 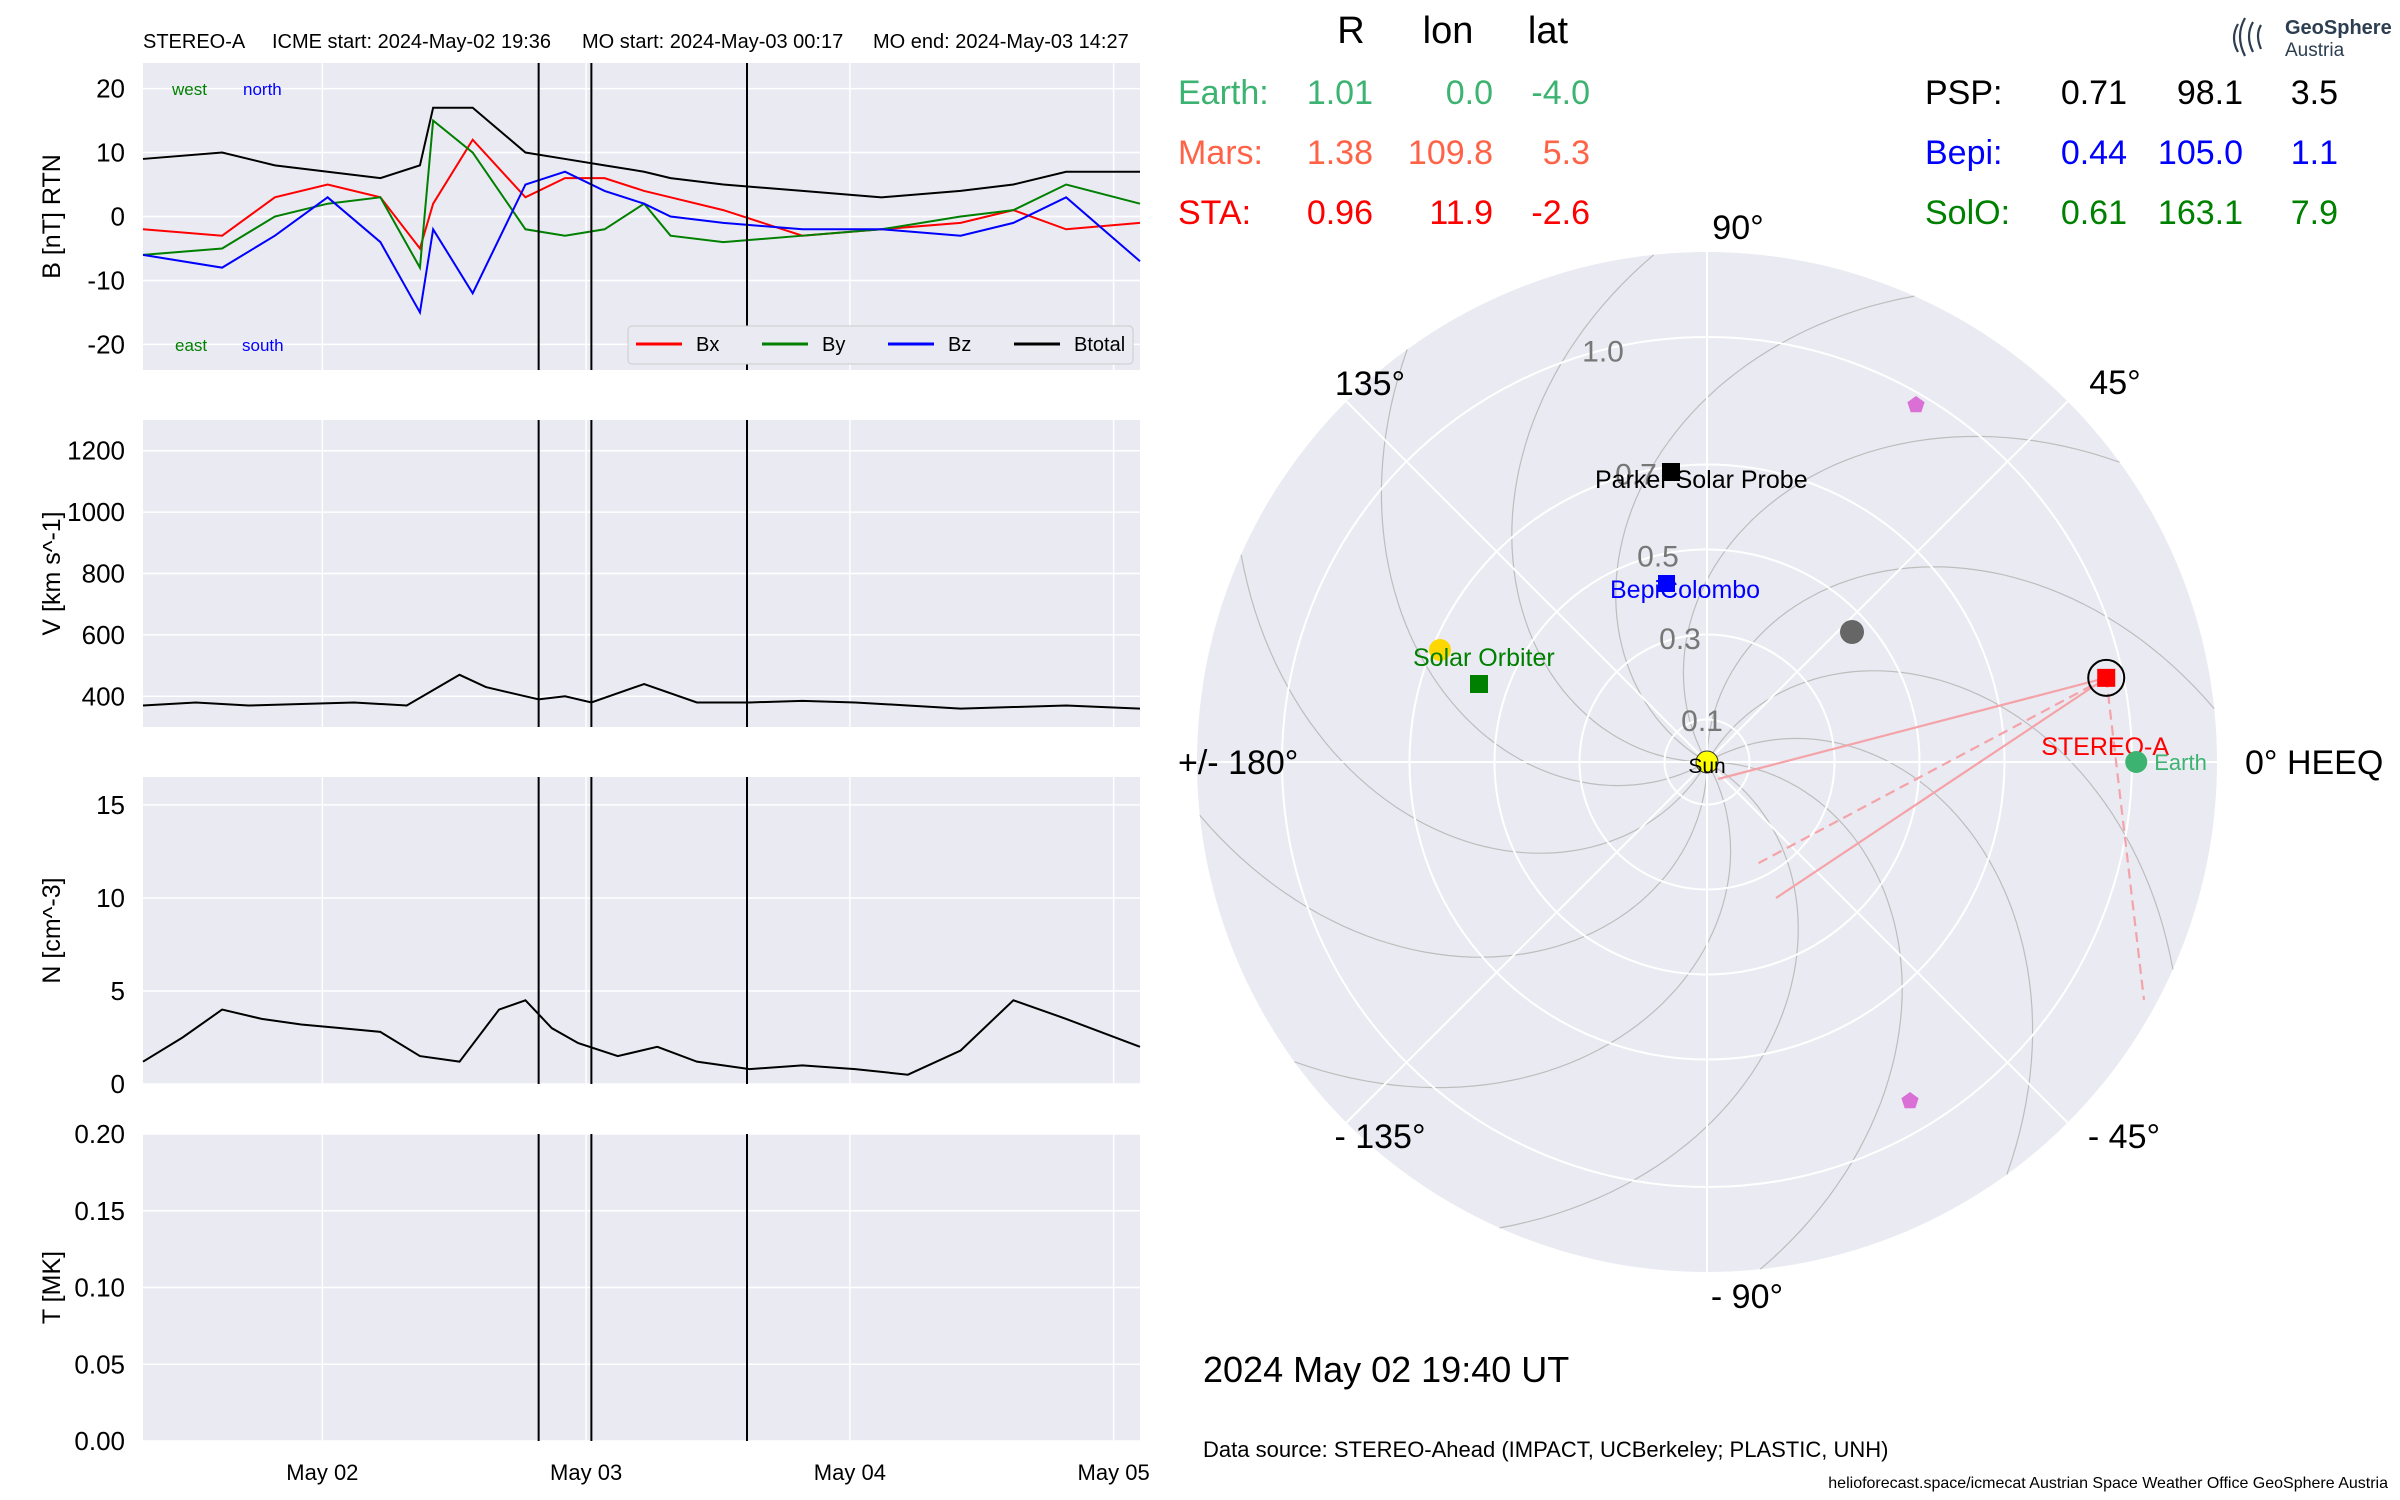 What do you see at coordinates (2094, 93) in the screenshot?
I see `row-r: 0.71` at bounding box center [2094, 93].